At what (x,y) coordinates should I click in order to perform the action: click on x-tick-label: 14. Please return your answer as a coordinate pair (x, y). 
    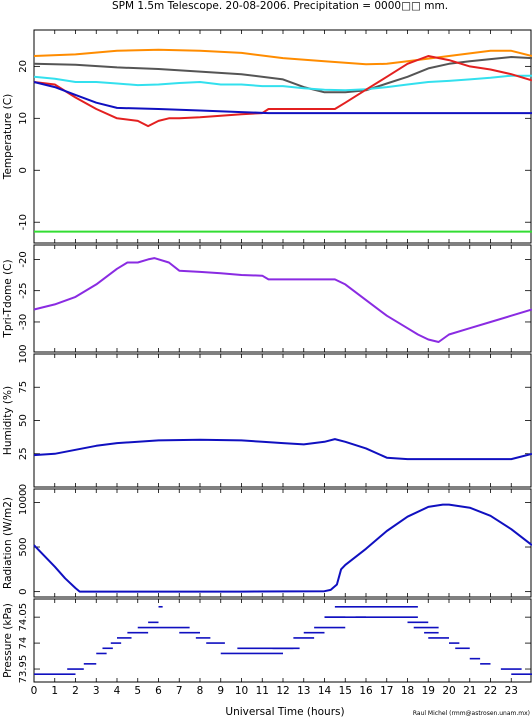
    Looking at the image, I should click on (325, 691).